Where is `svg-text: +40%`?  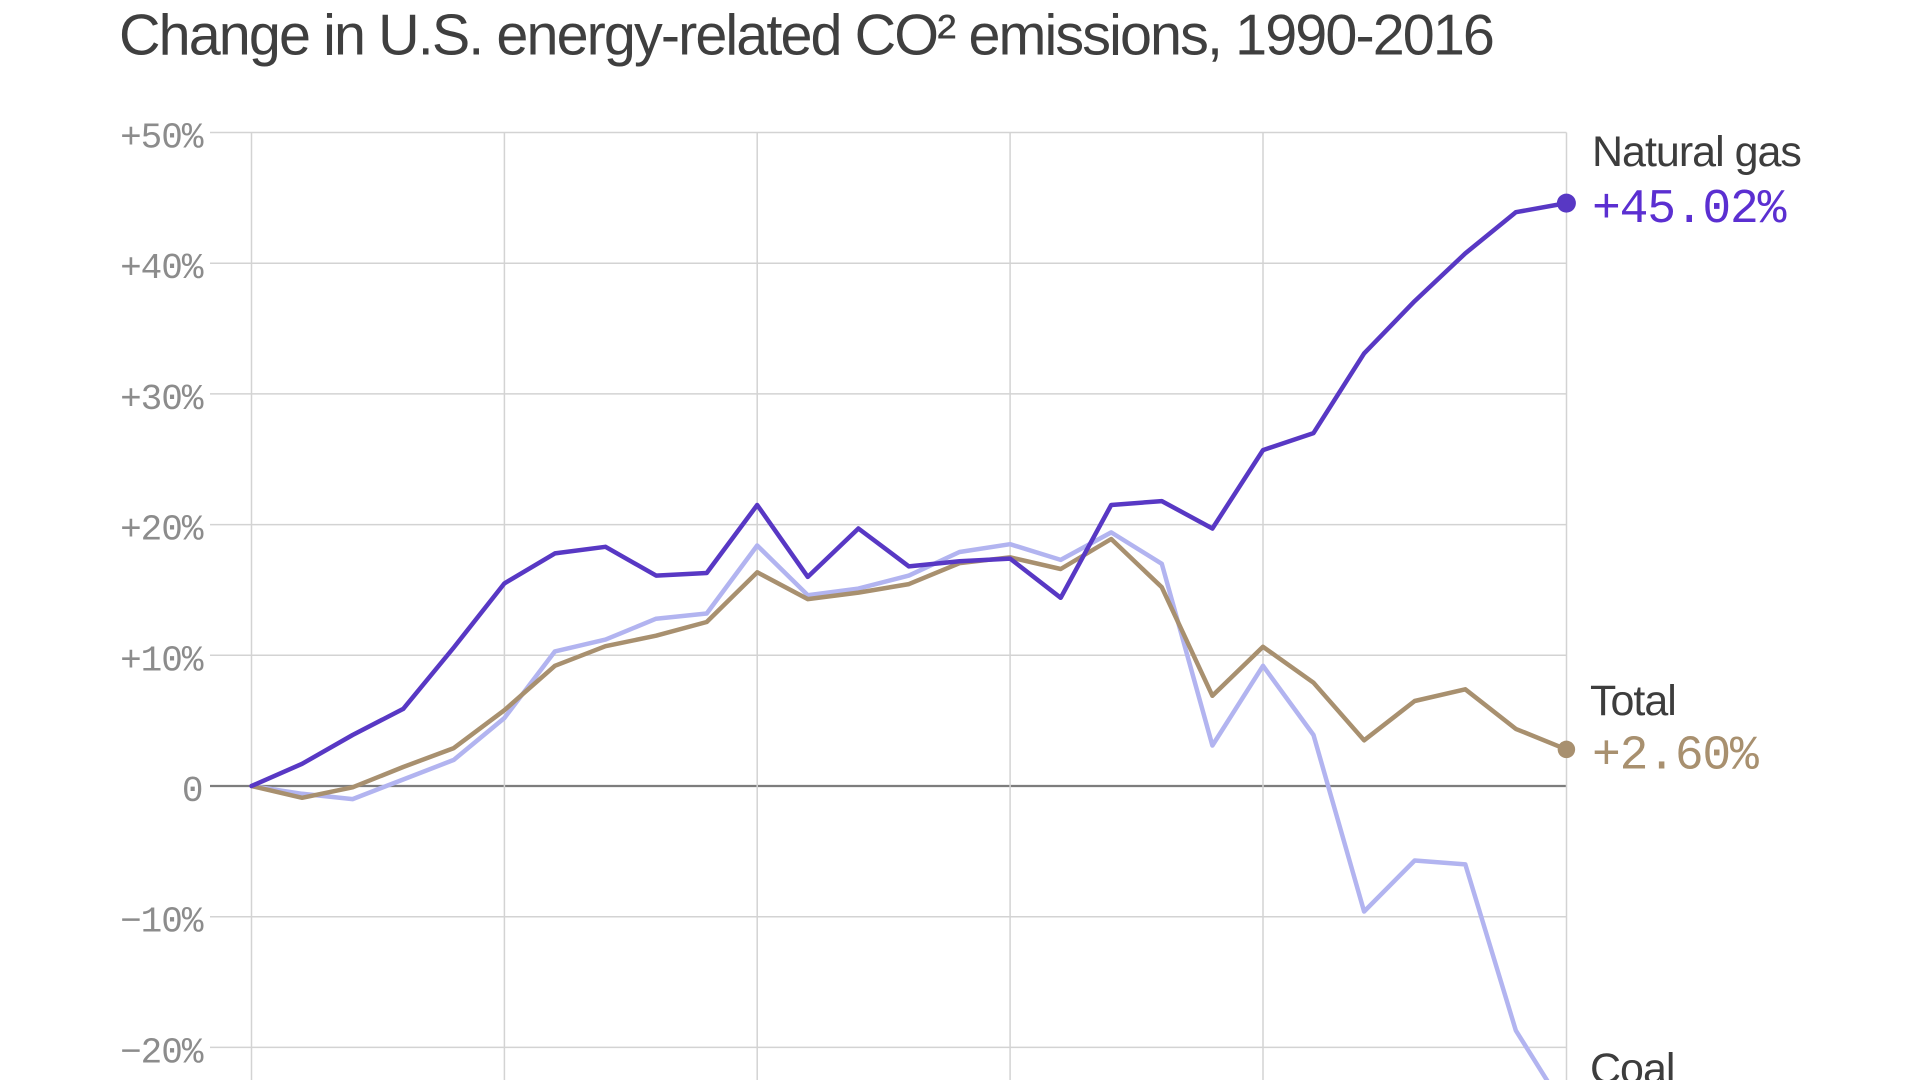 svg-text: +40% is located at coordinates (162, 268).